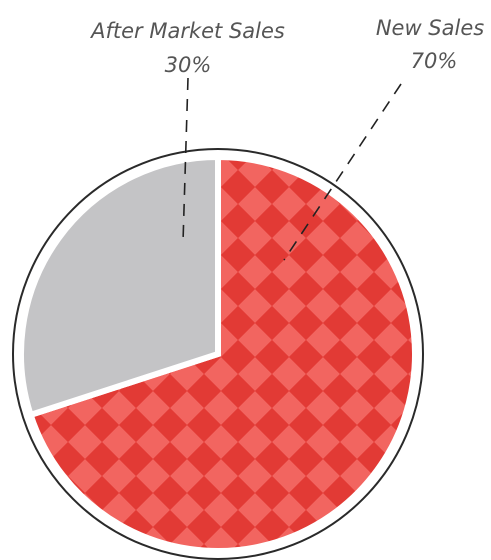 This screenshot has width=491, height=560. Describe the element at coordinates (342, 172) in the screenshot. I see `leader-line-new-sales` at that location.